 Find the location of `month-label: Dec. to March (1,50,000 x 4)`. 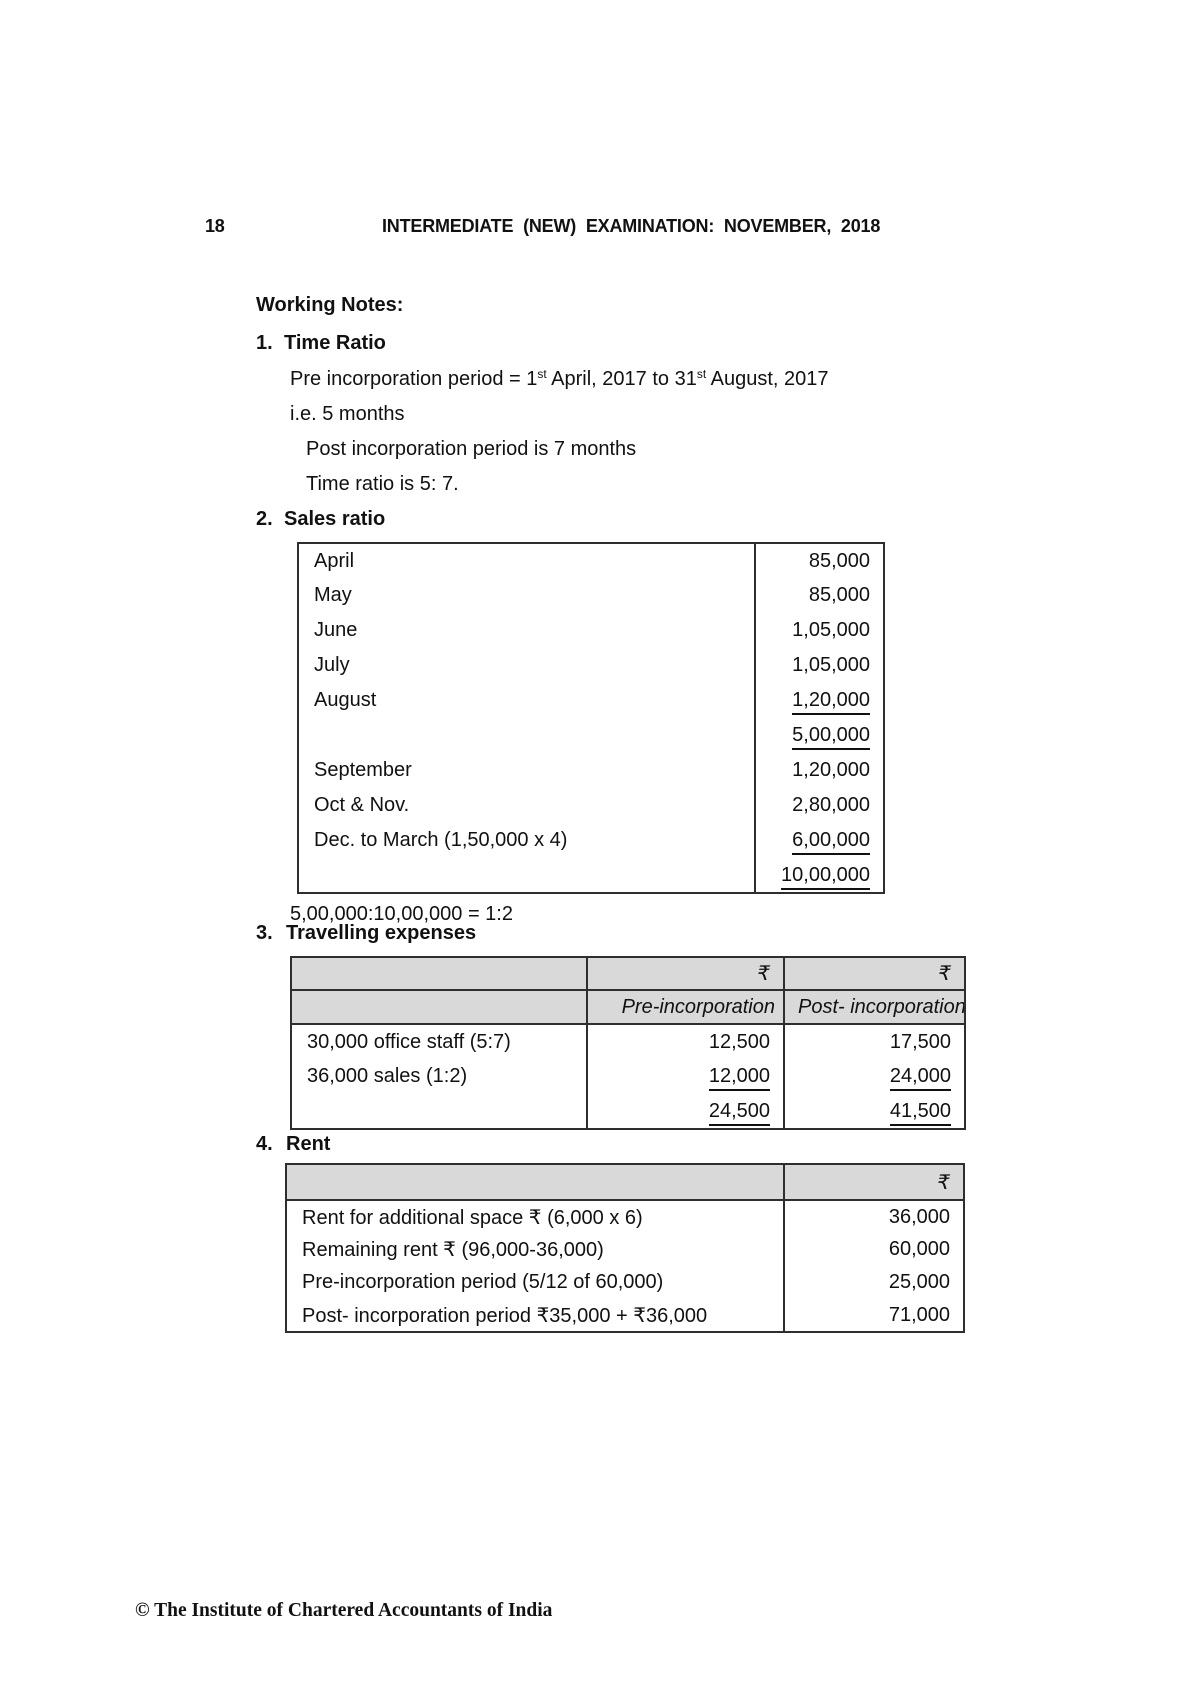

month-label: Dec. to March (1,50,000 x 4) is located at coordinates (527, 840).